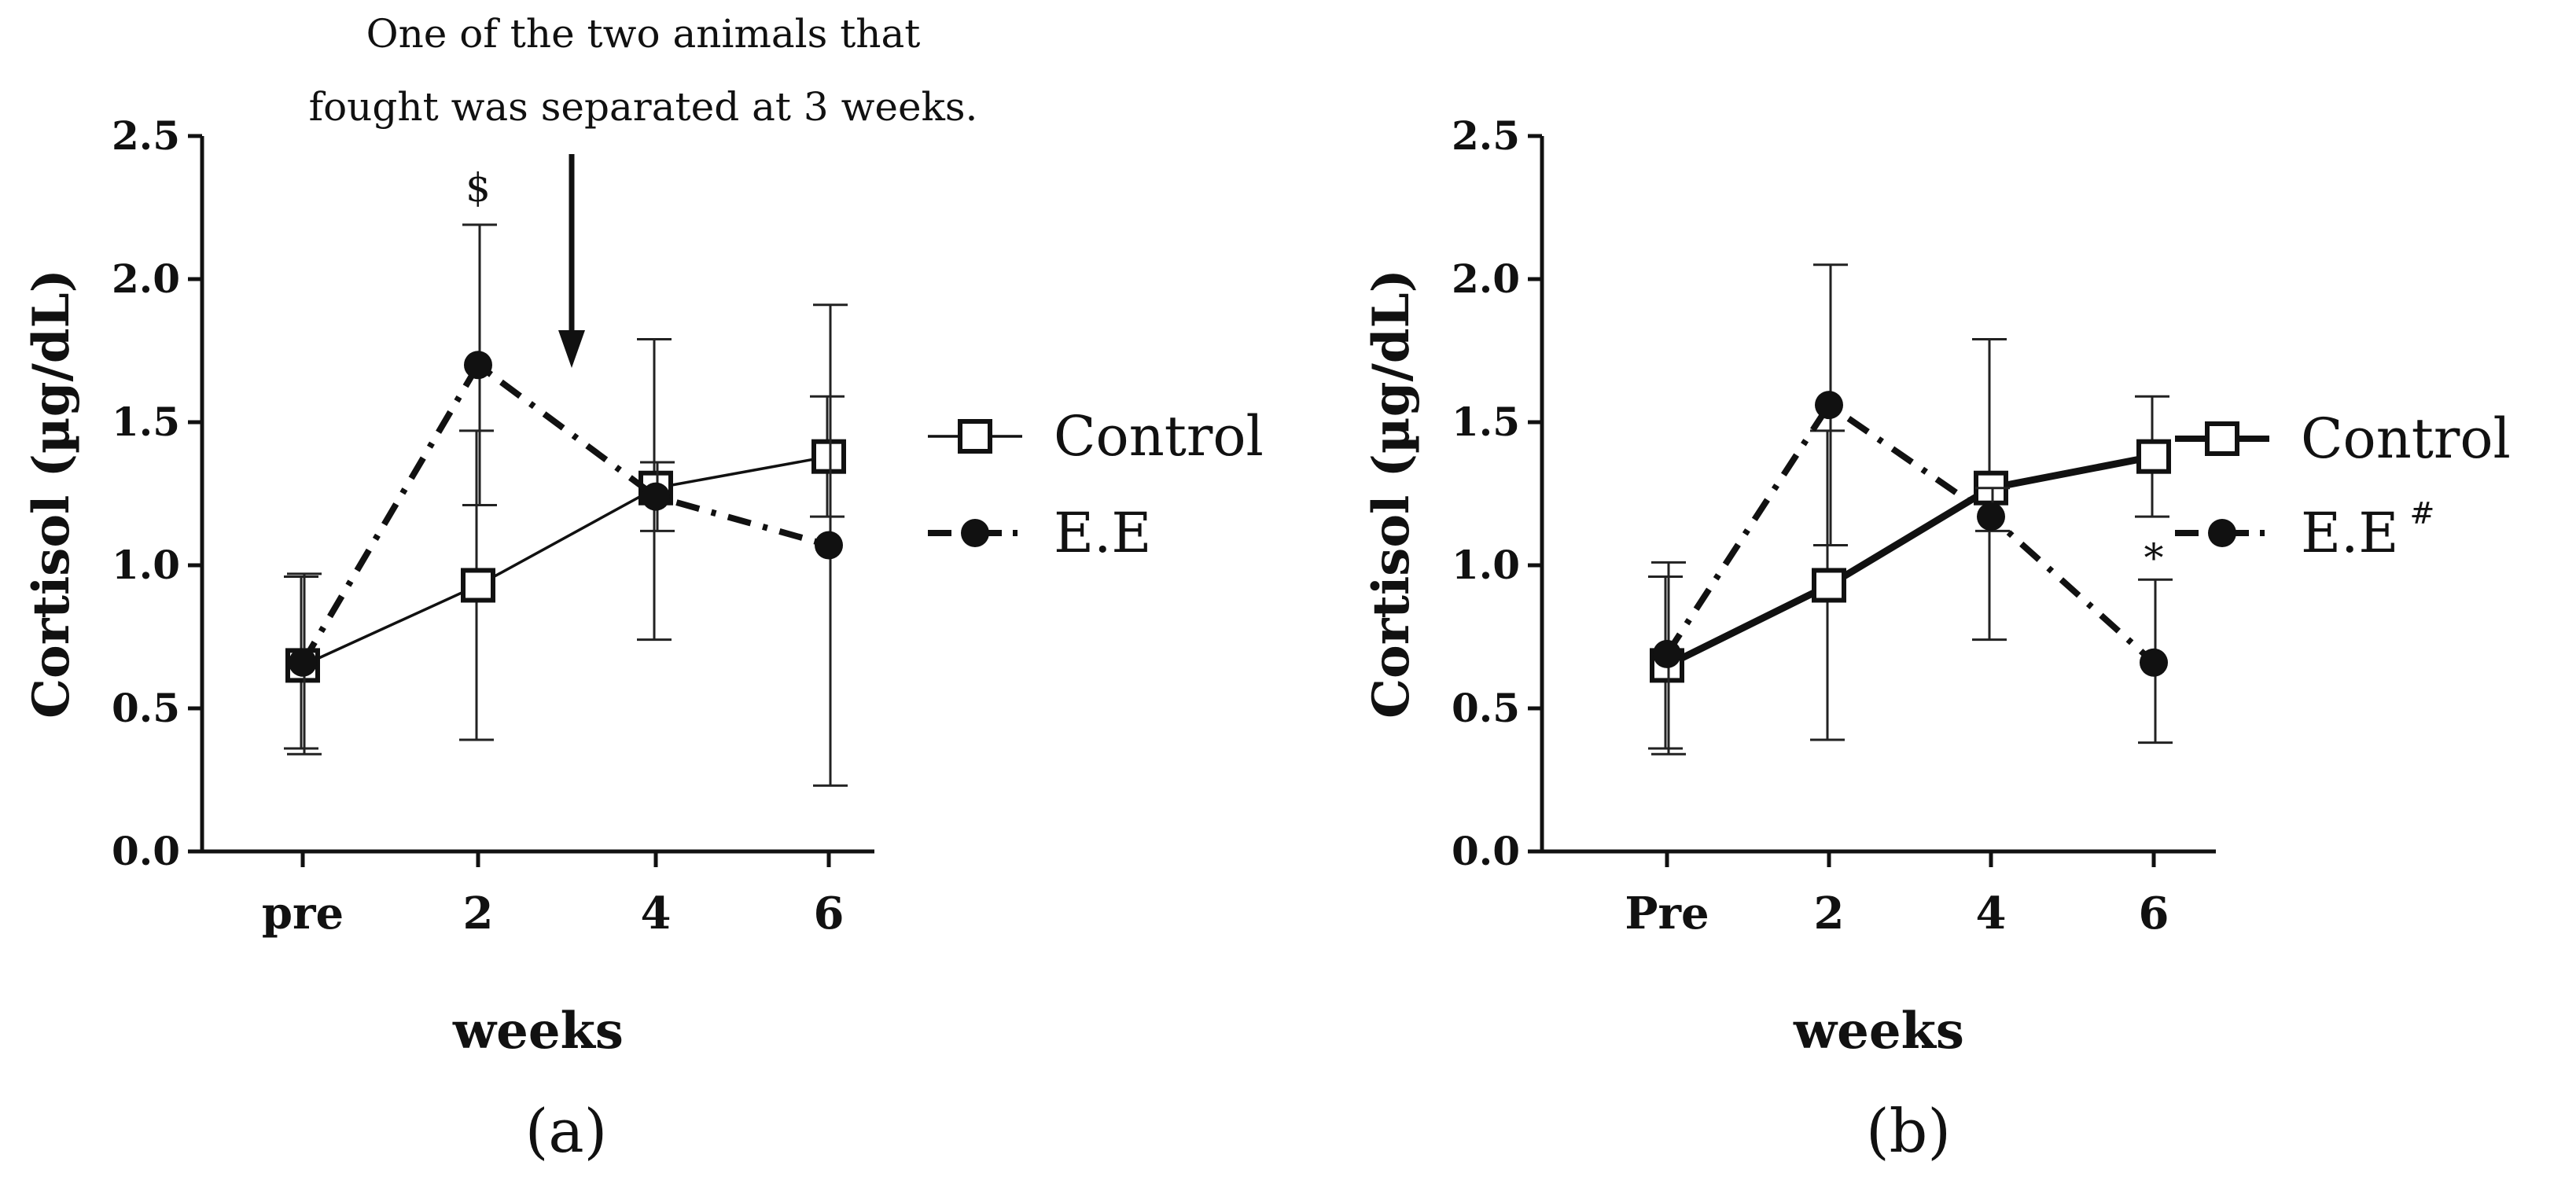 This screenshot has height=1195, width=2576. What do you see at coordinates (1040, 533) in the screenshot?
I see `legend-item: E.E` at bounding box center [1040, 533].